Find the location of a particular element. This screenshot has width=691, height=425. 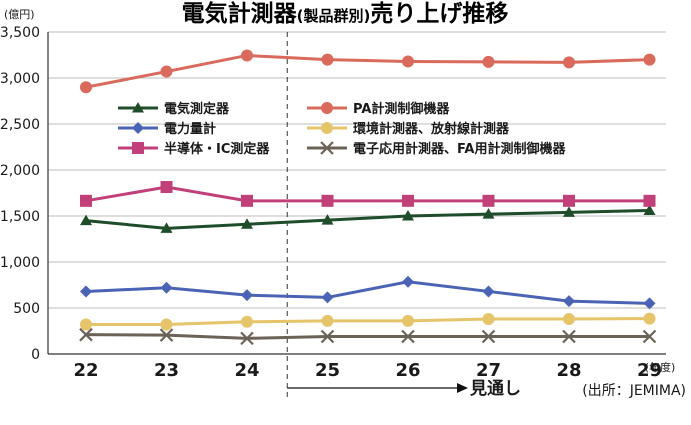

y-tick-label: 1,000 is located at coordinates (20, 263).